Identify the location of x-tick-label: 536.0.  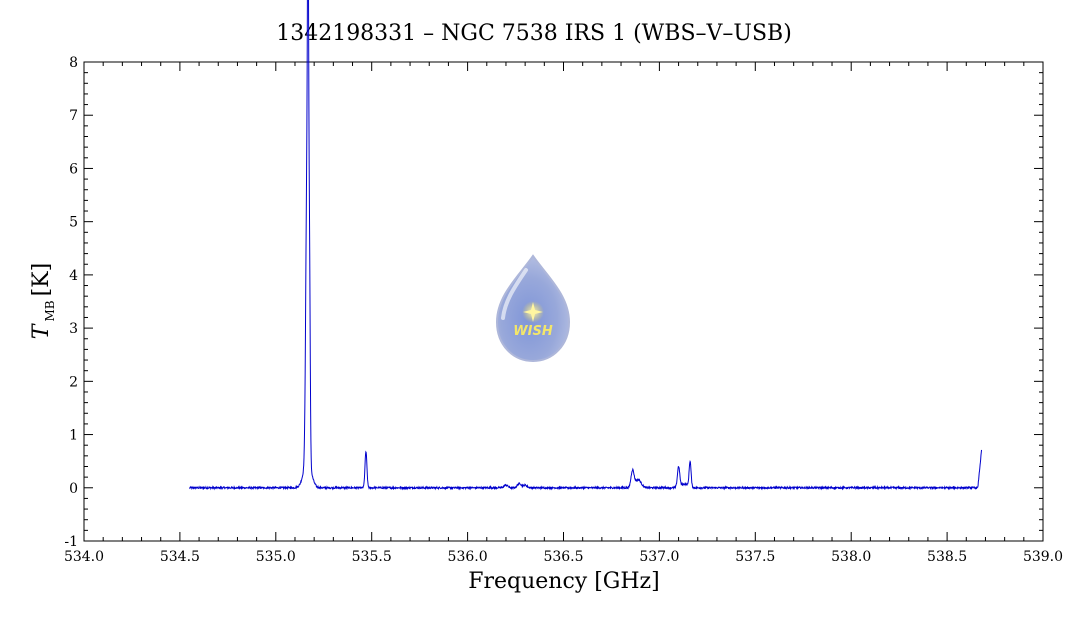
(468, 557).